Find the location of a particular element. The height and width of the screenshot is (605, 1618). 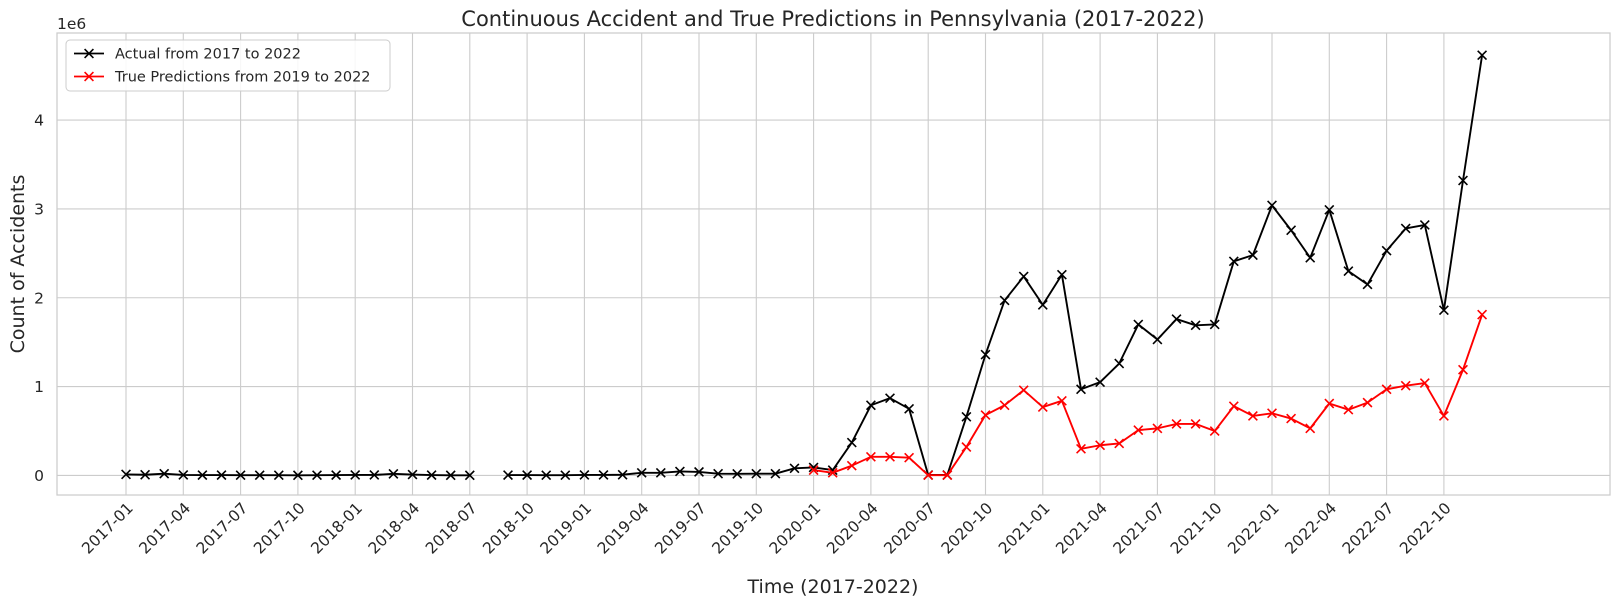

x-tick-label: 2021-01 is located at coordinates (1024, 528).